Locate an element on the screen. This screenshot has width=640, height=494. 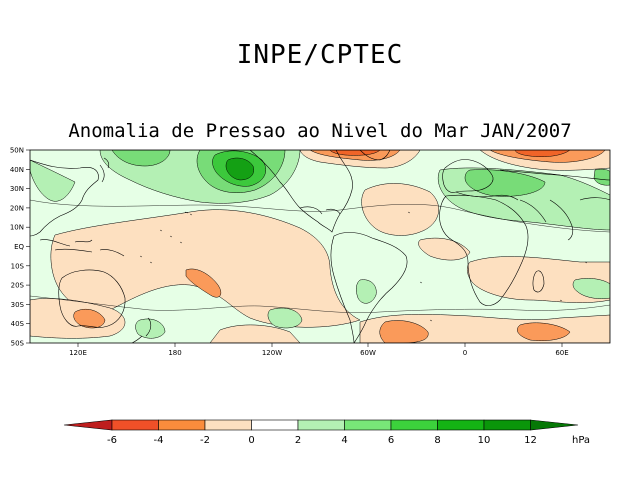
colorbar-tick-label: 10 is located at coordinates (484, 440).